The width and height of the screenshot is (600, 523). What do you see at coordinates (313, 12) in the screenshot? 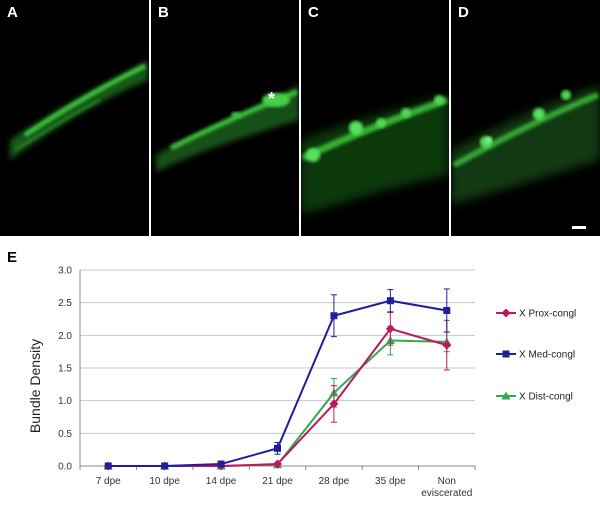
I see `panel-label-c: C` at bounding box center [313, 12].